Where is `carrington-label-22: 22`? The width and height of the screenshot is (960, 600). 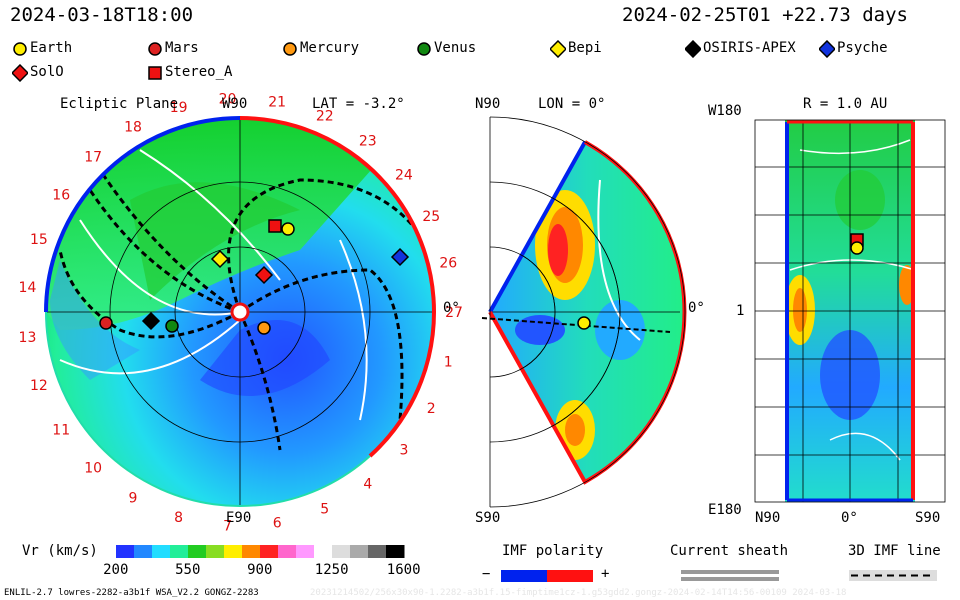 carrington-label-22: 22 is located at coordinates (325, 117).